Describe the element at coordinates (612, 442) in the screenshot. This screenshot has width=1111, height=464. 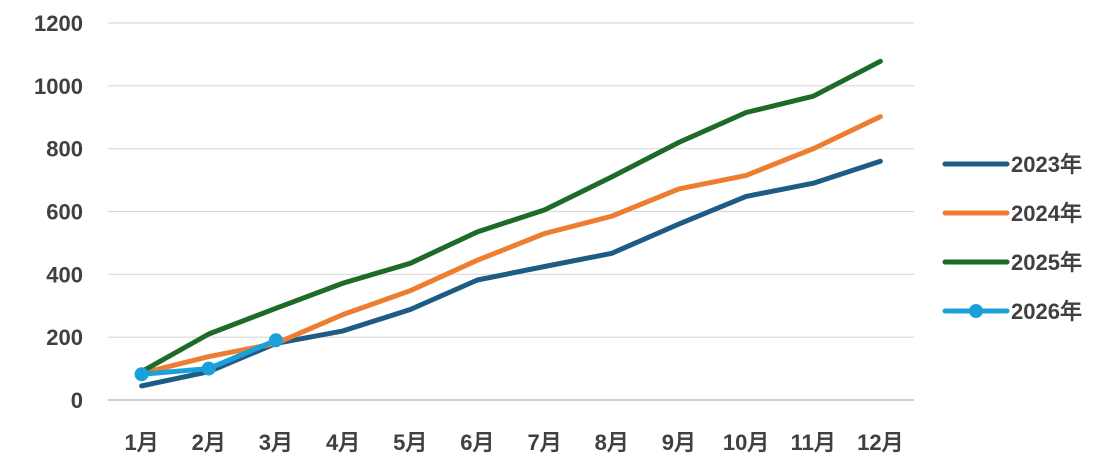
I see `x-tick-label: 8月` at that location.